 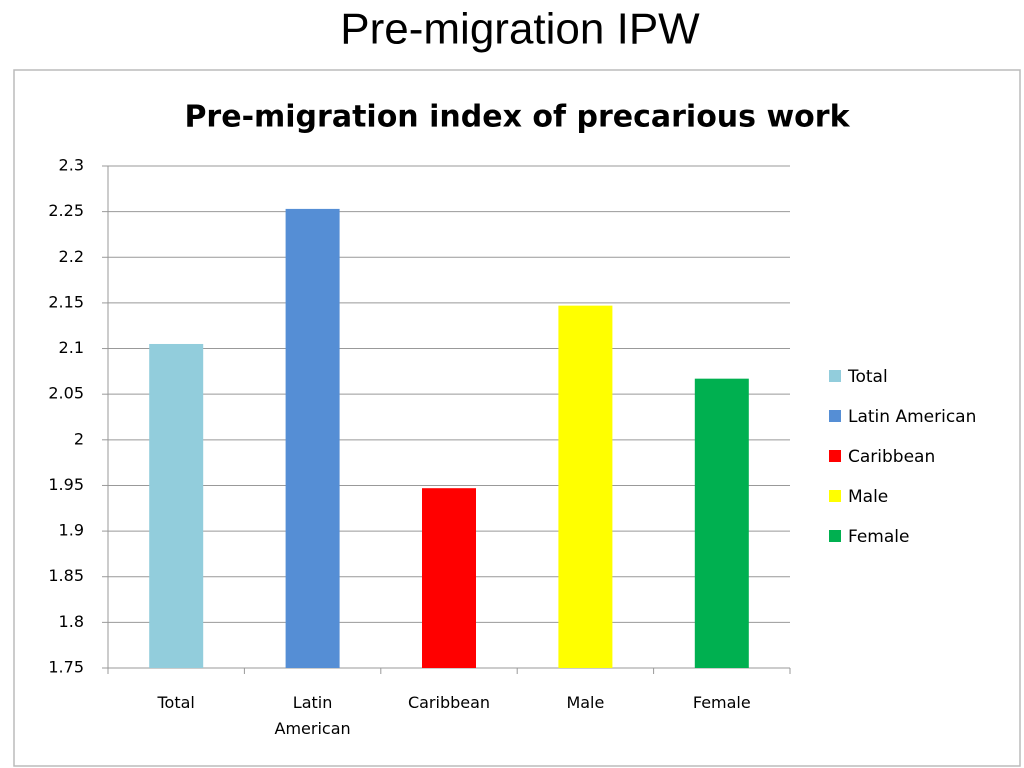 I want to click on legend-label: Total, so click(x=867, y=377).